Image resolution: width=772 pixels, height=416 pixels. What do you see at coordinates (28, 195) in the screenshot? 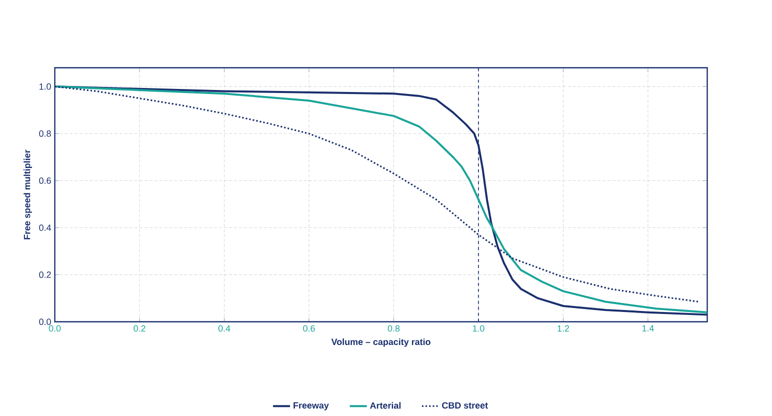
I see `y-axis-title: Free speed multiplier` at bounding box center [28, 195].